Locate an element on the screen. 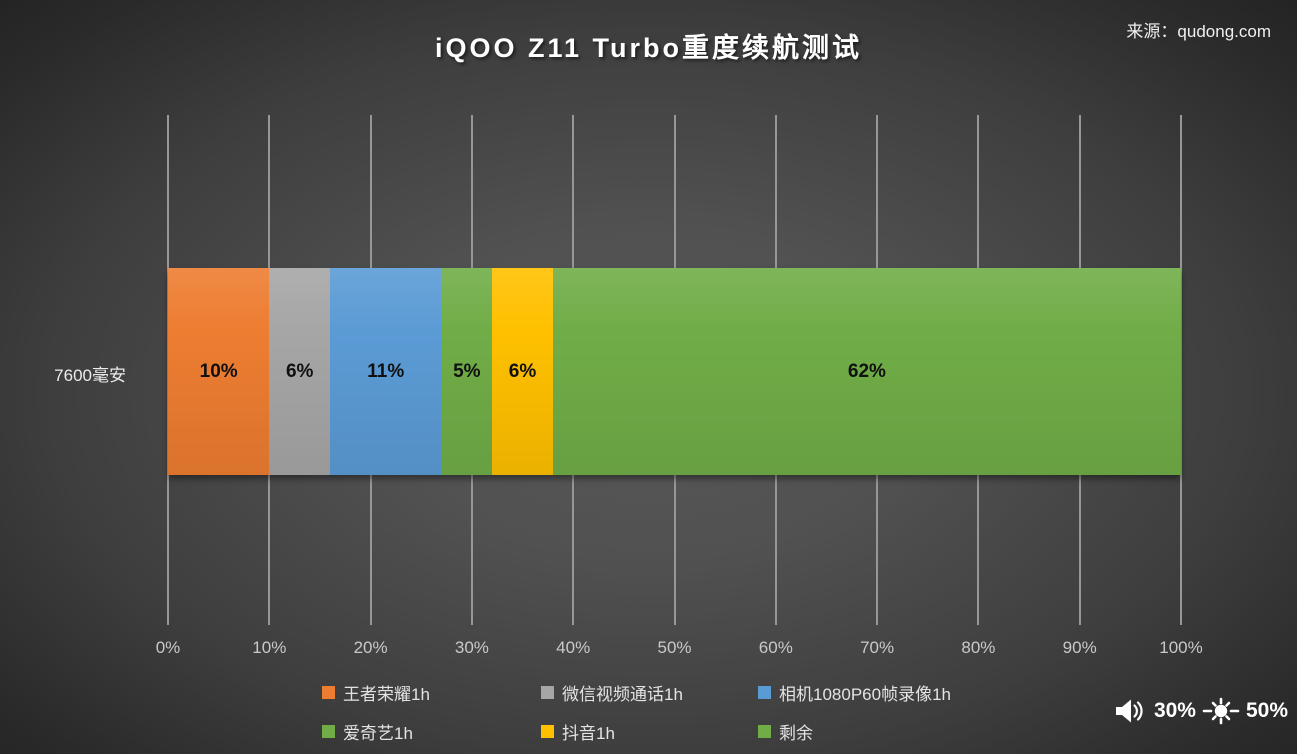  x-tick-label: 0% is located at coordinates (168, 647).